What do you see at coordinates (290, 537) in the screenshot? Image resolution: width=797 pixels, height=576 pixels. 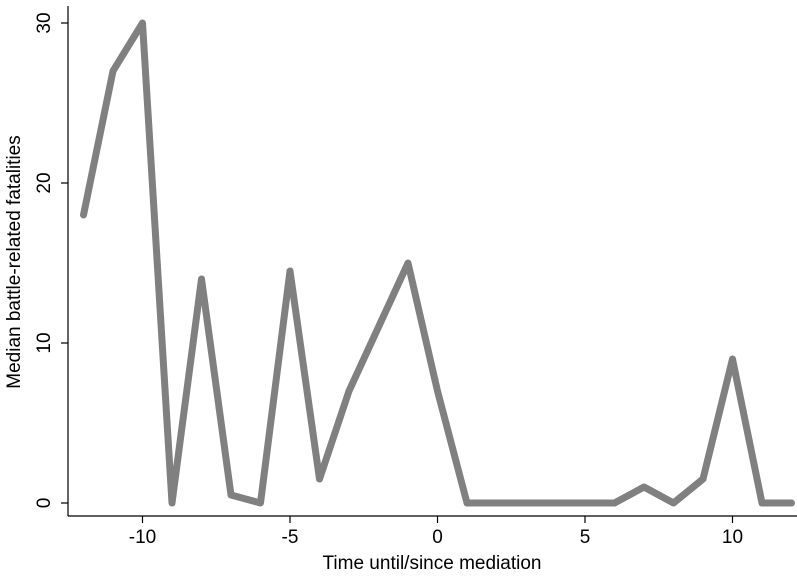 I see `x-tick-label: -5` at bounding box center [290, 537].